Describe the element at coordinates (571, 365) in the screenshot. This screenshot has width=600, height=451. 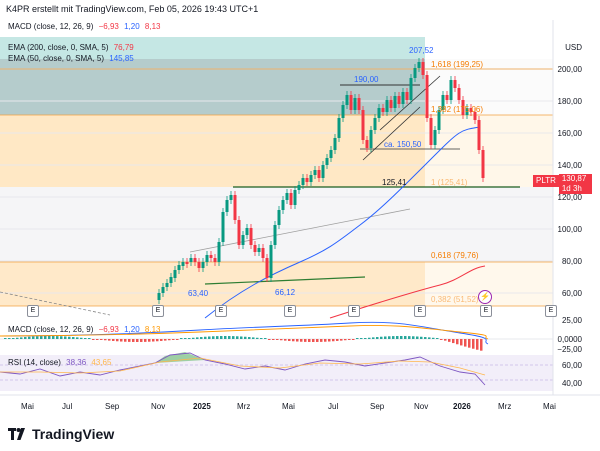
I see `rsi-tick: 60,00` at that location.